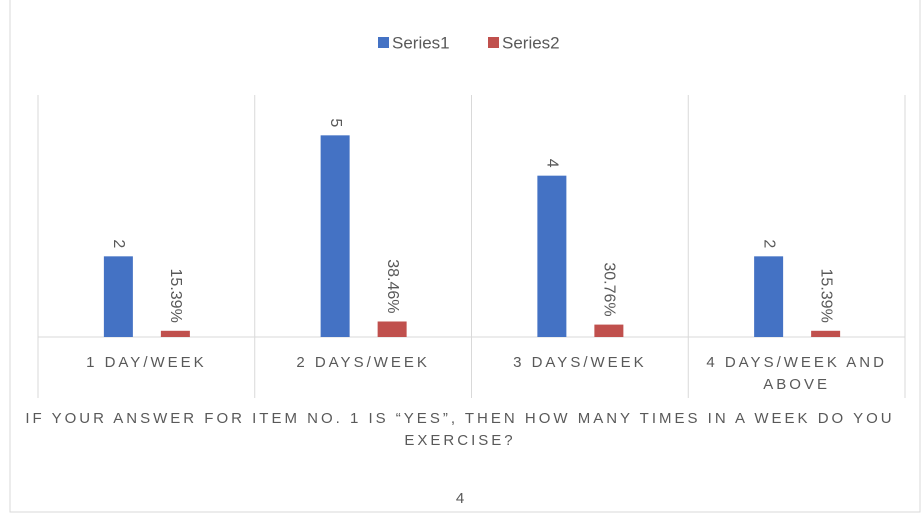  What do you see at coordinates (146, 362) in the screenshot?
I see `x-tick-label: 1 DAY/WEEK` at bounding box center [146, 362].